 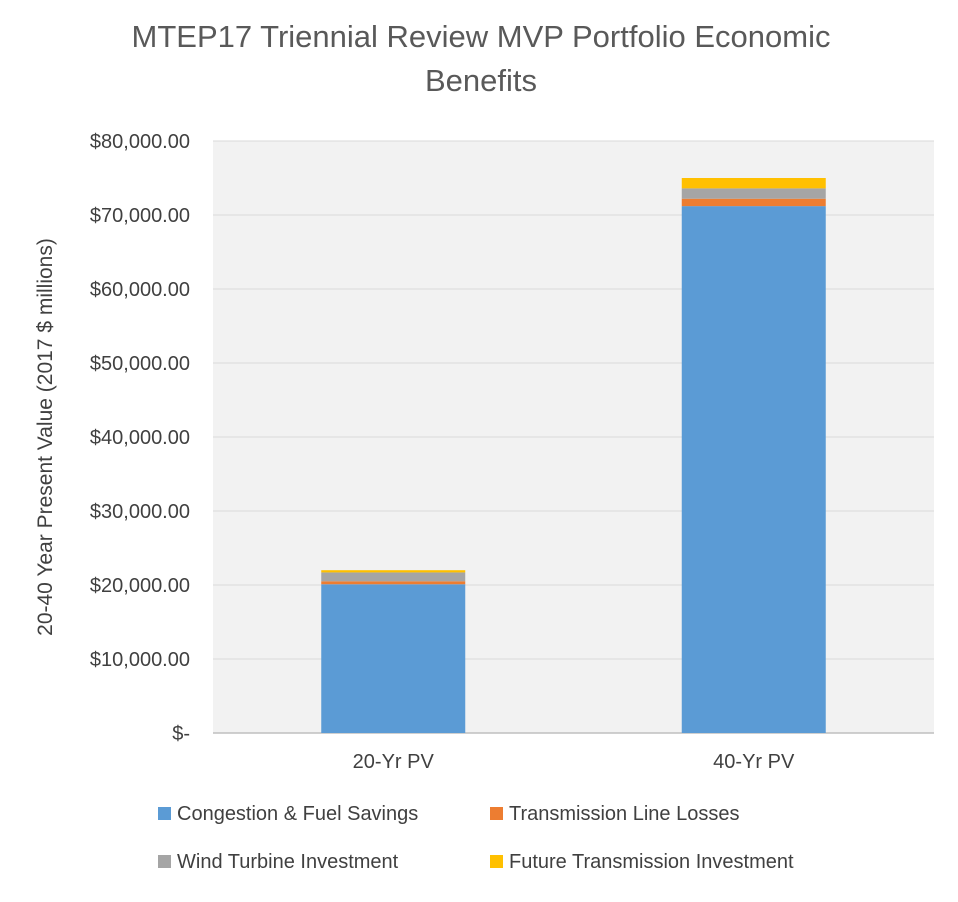 I want to click on y-tick-label: $80,000.00, so click(x=140, y=142).